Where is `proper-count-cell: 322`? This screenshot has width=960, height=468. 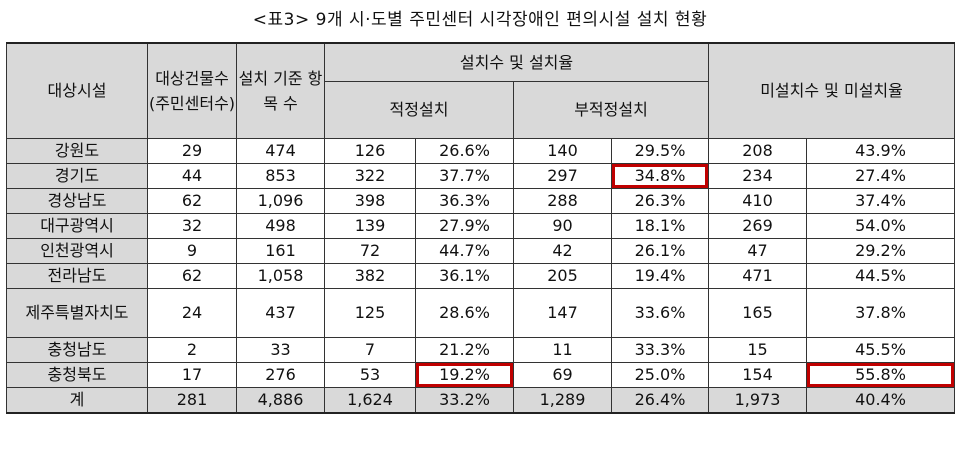 proper-count-cell: 322 is located at coordinates (370, 175).